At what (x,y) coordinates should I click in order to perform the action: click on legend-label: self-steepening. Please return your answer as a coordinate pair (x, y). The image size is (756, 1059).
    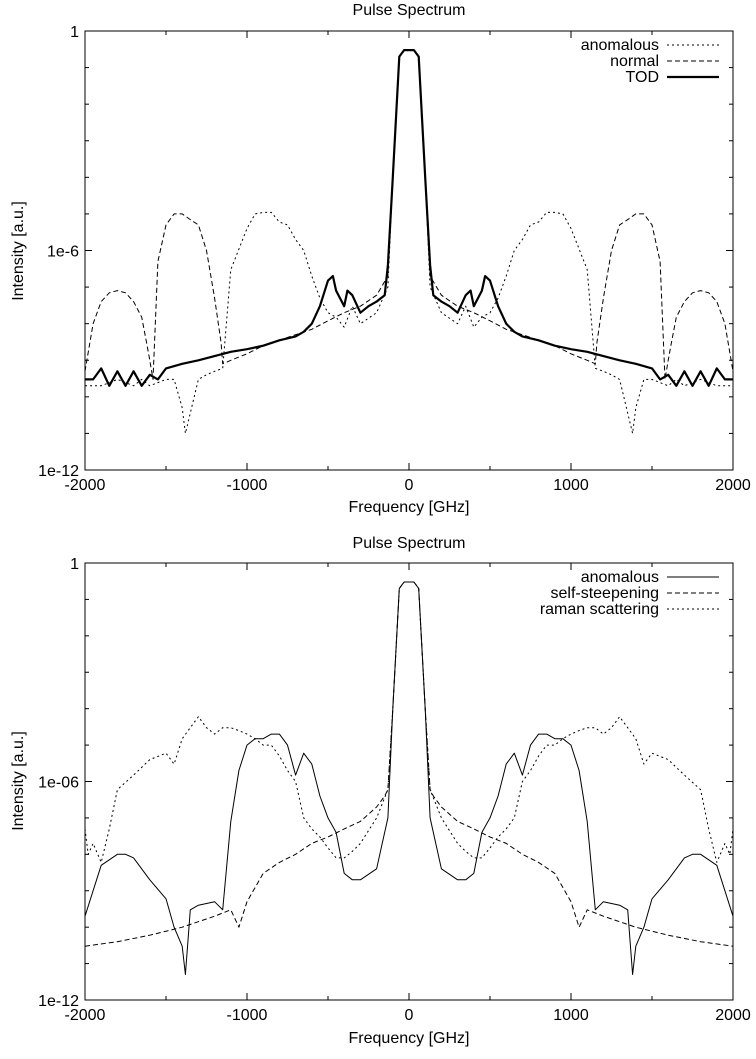
    Looking at the image, I should click on (604, 593).